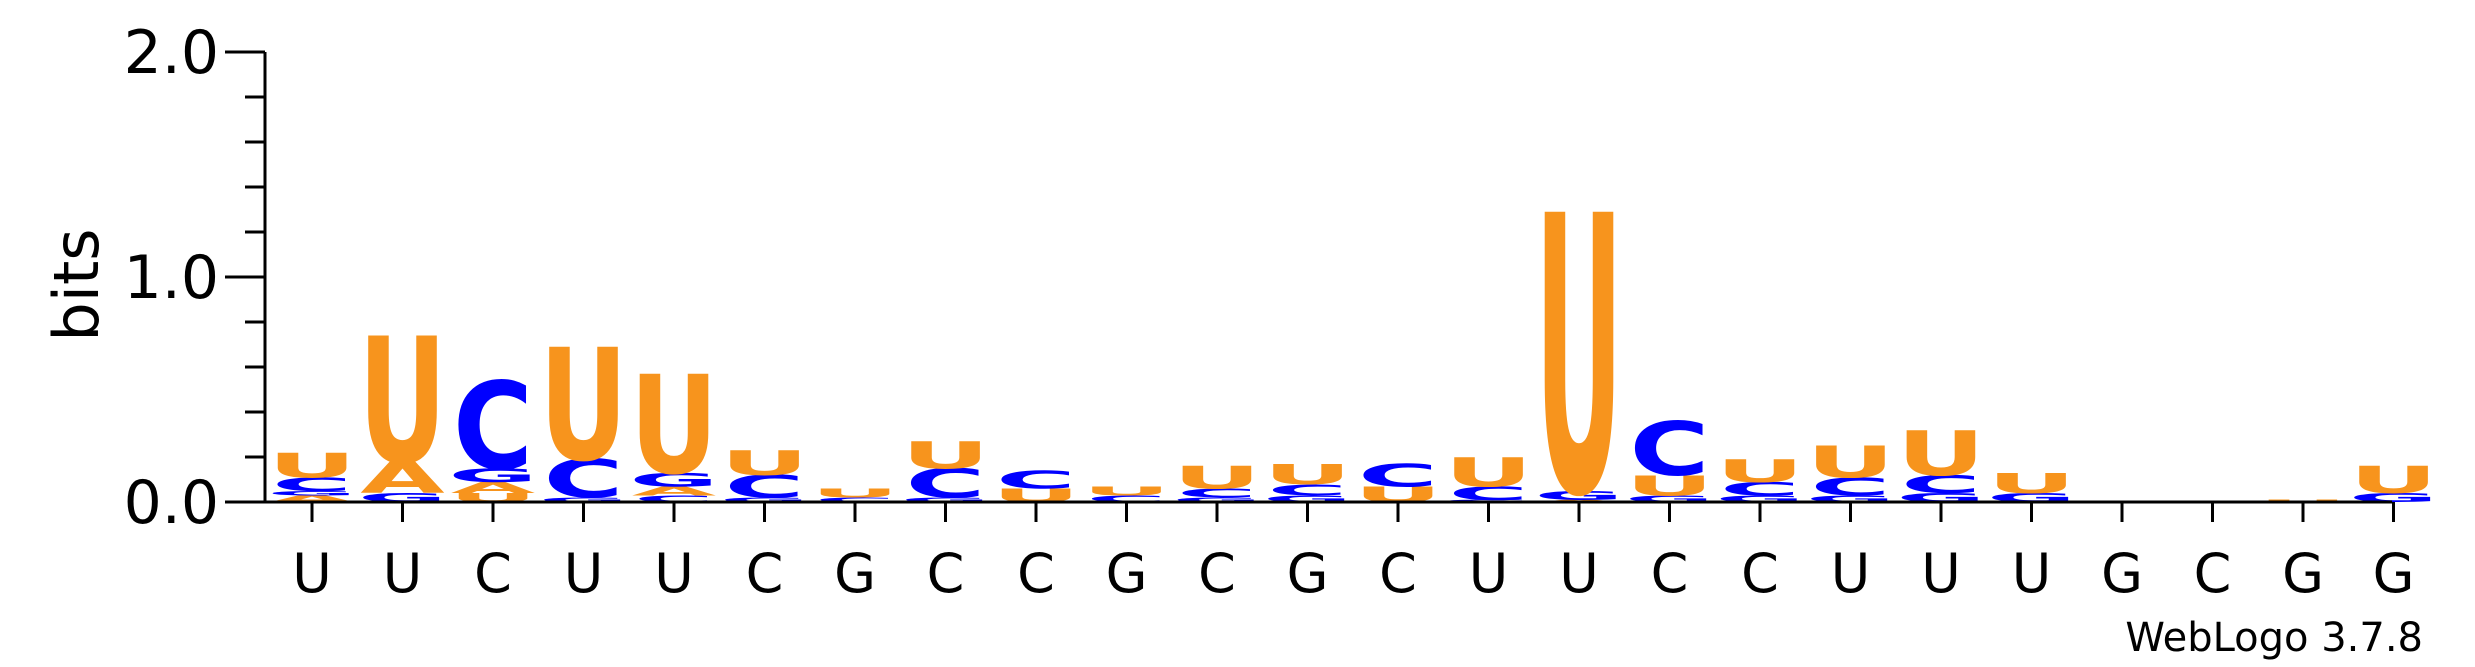 This screenshot has width=2475, height=667. Describe the element at coordinates (2274, 638) in the screenshot. I see `weblogo-version-footer: WebLogo 3.7.8` at that location.